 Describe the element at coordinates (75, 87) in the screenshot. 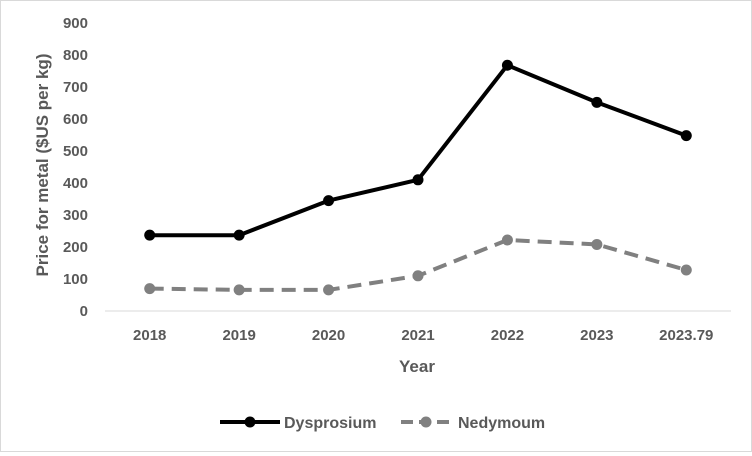

I see `y-tick-label: 700` at that location.